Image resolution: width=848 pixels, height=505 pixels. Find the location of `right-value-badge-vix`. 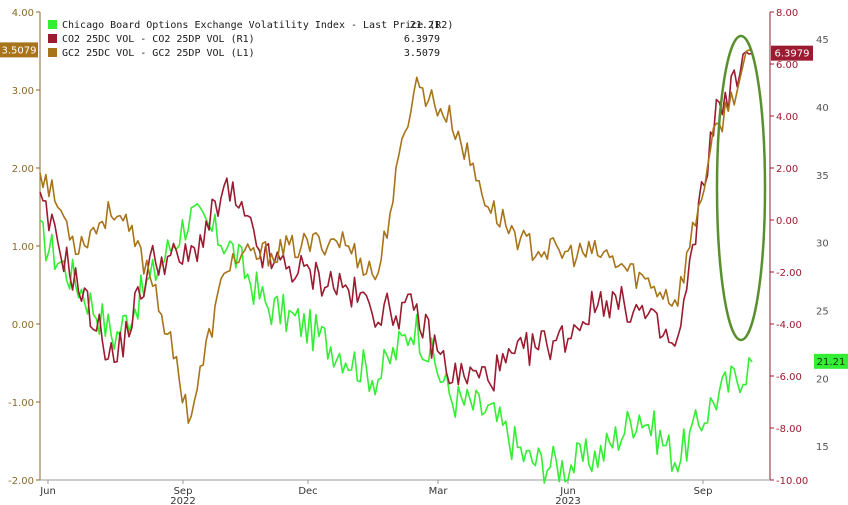

right-value-badge-vix is located at coordinates (831, 361).